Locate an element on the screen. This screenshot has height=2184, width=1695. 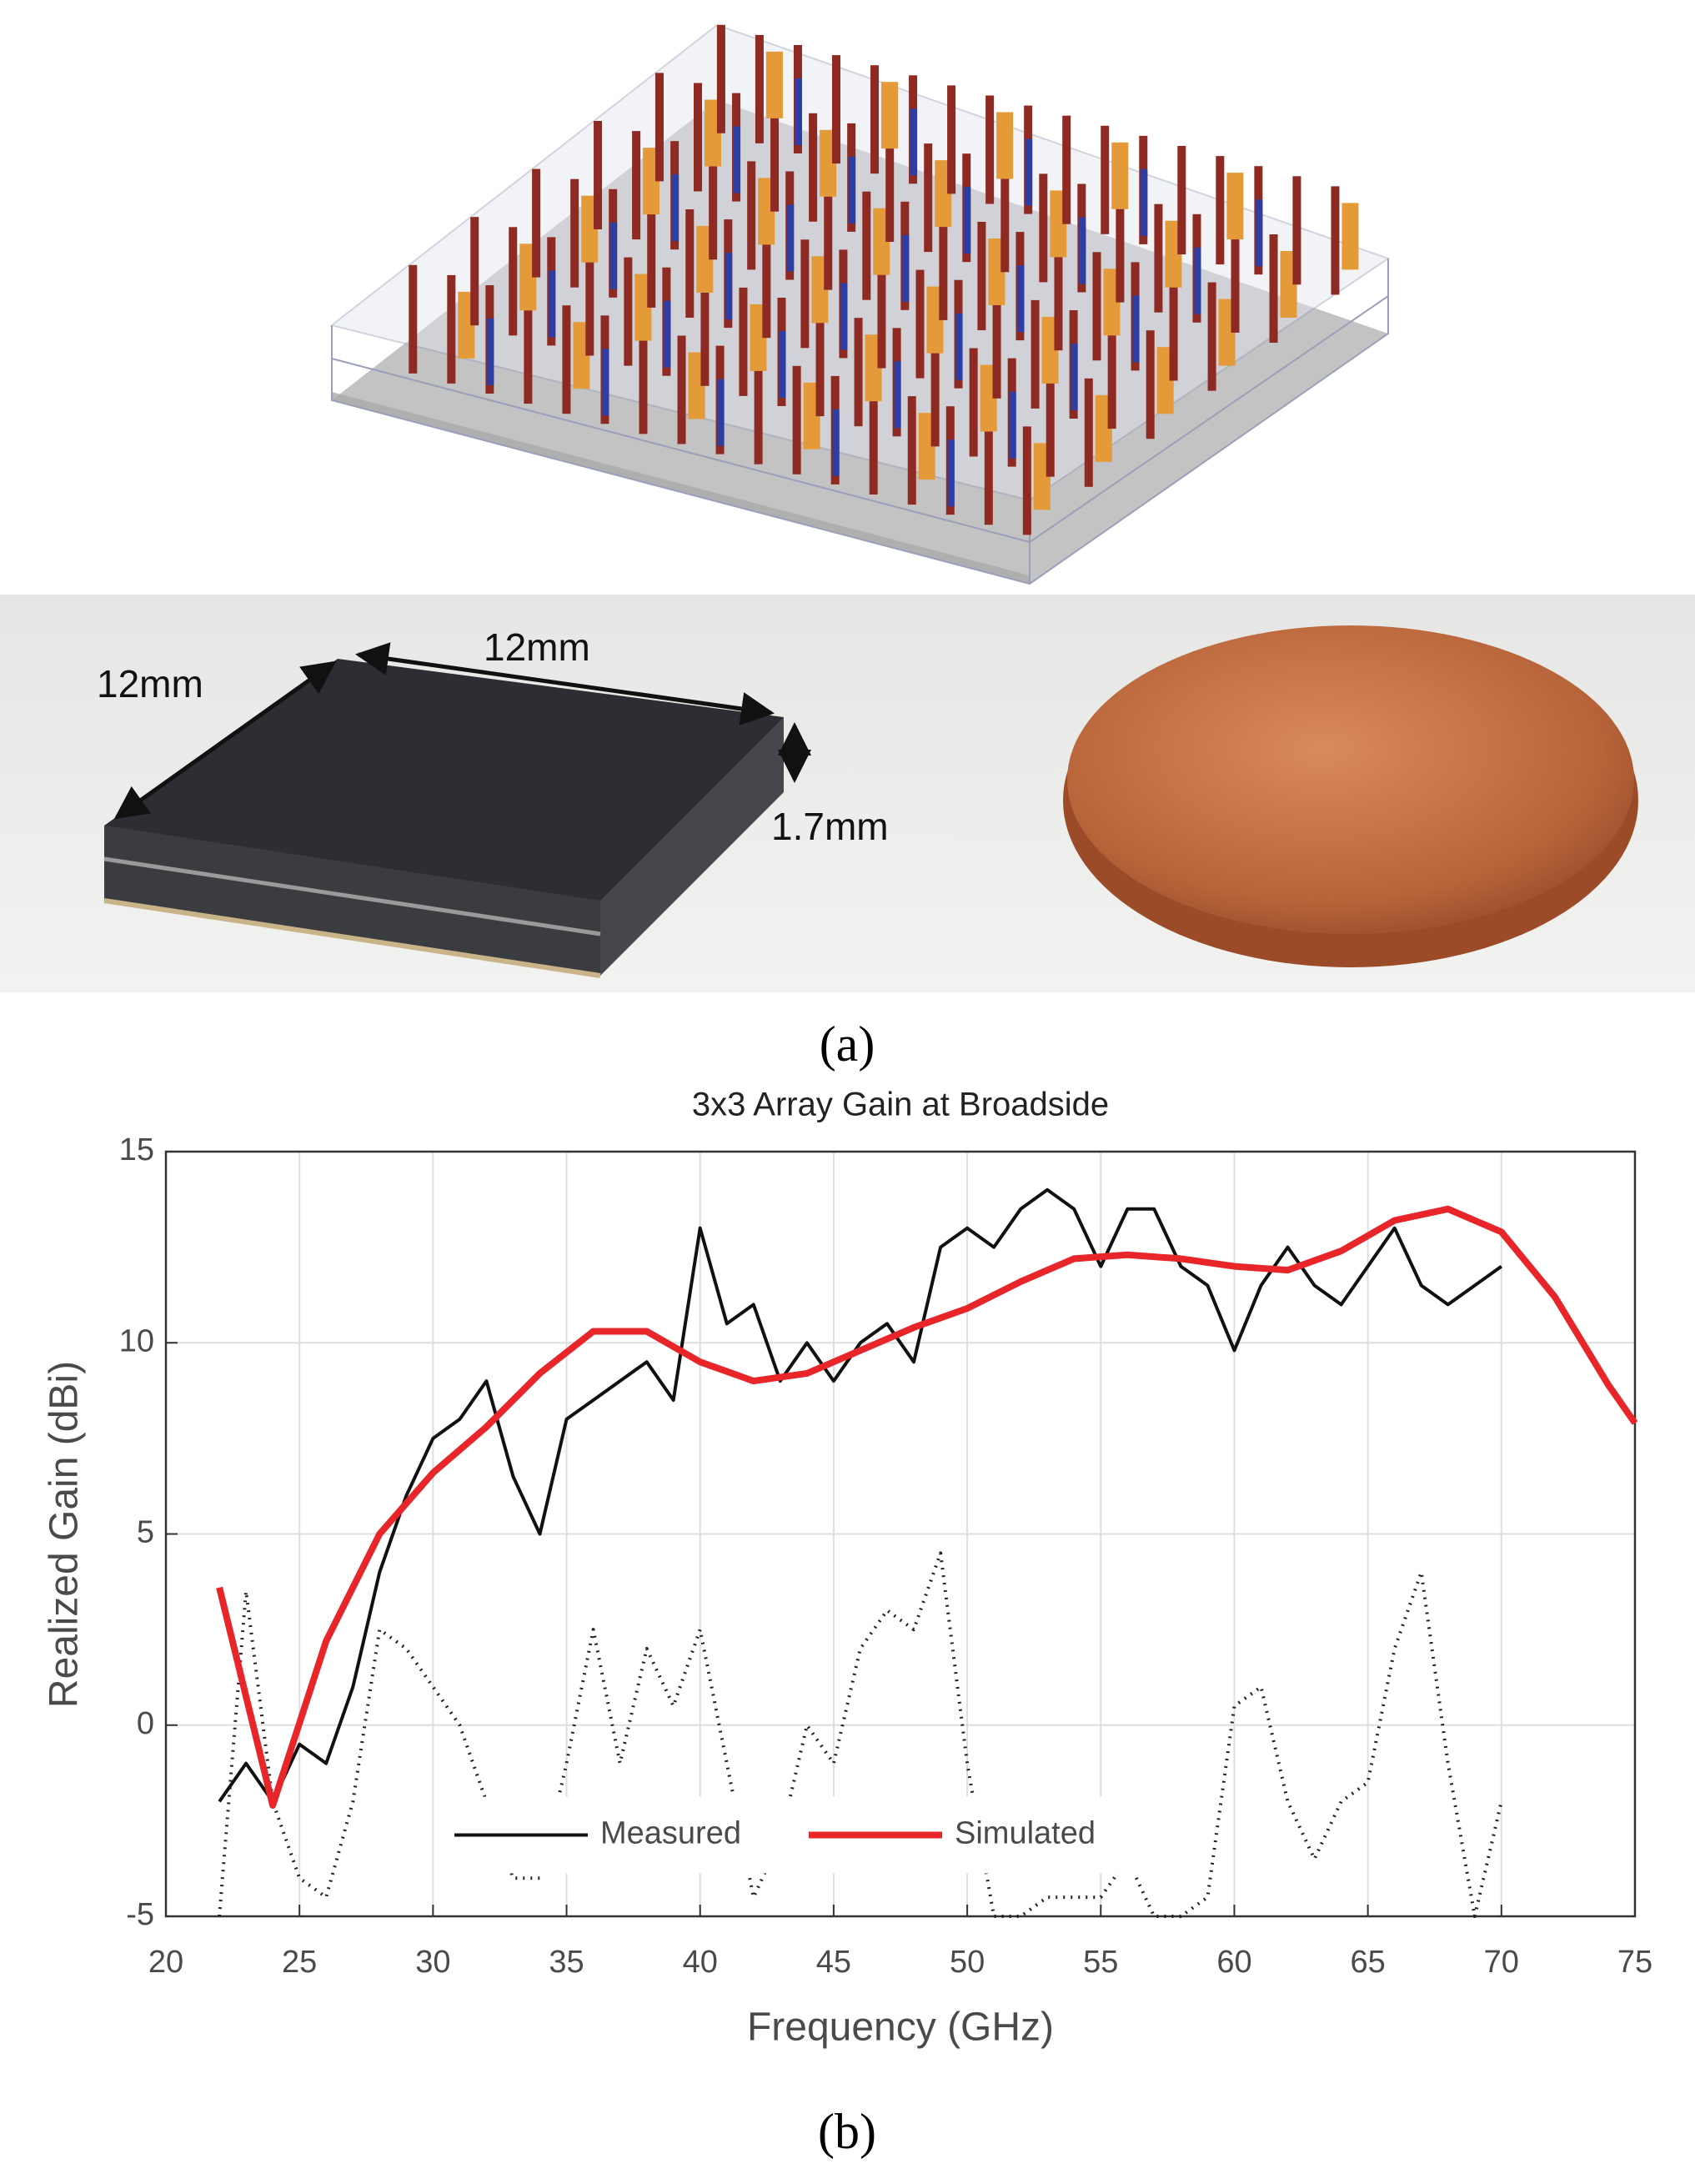
x-tick-label: 20 is located at coordinates (165, 1962).